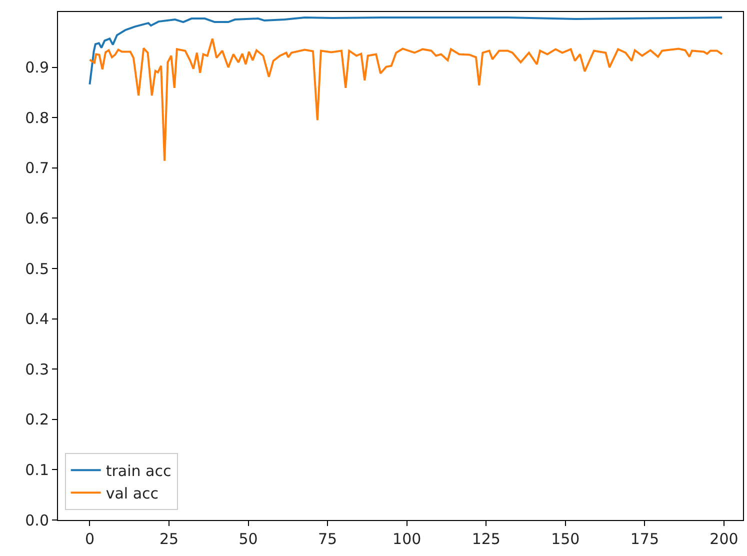  I want to click on legend-label: val acc, so click(132, 493).